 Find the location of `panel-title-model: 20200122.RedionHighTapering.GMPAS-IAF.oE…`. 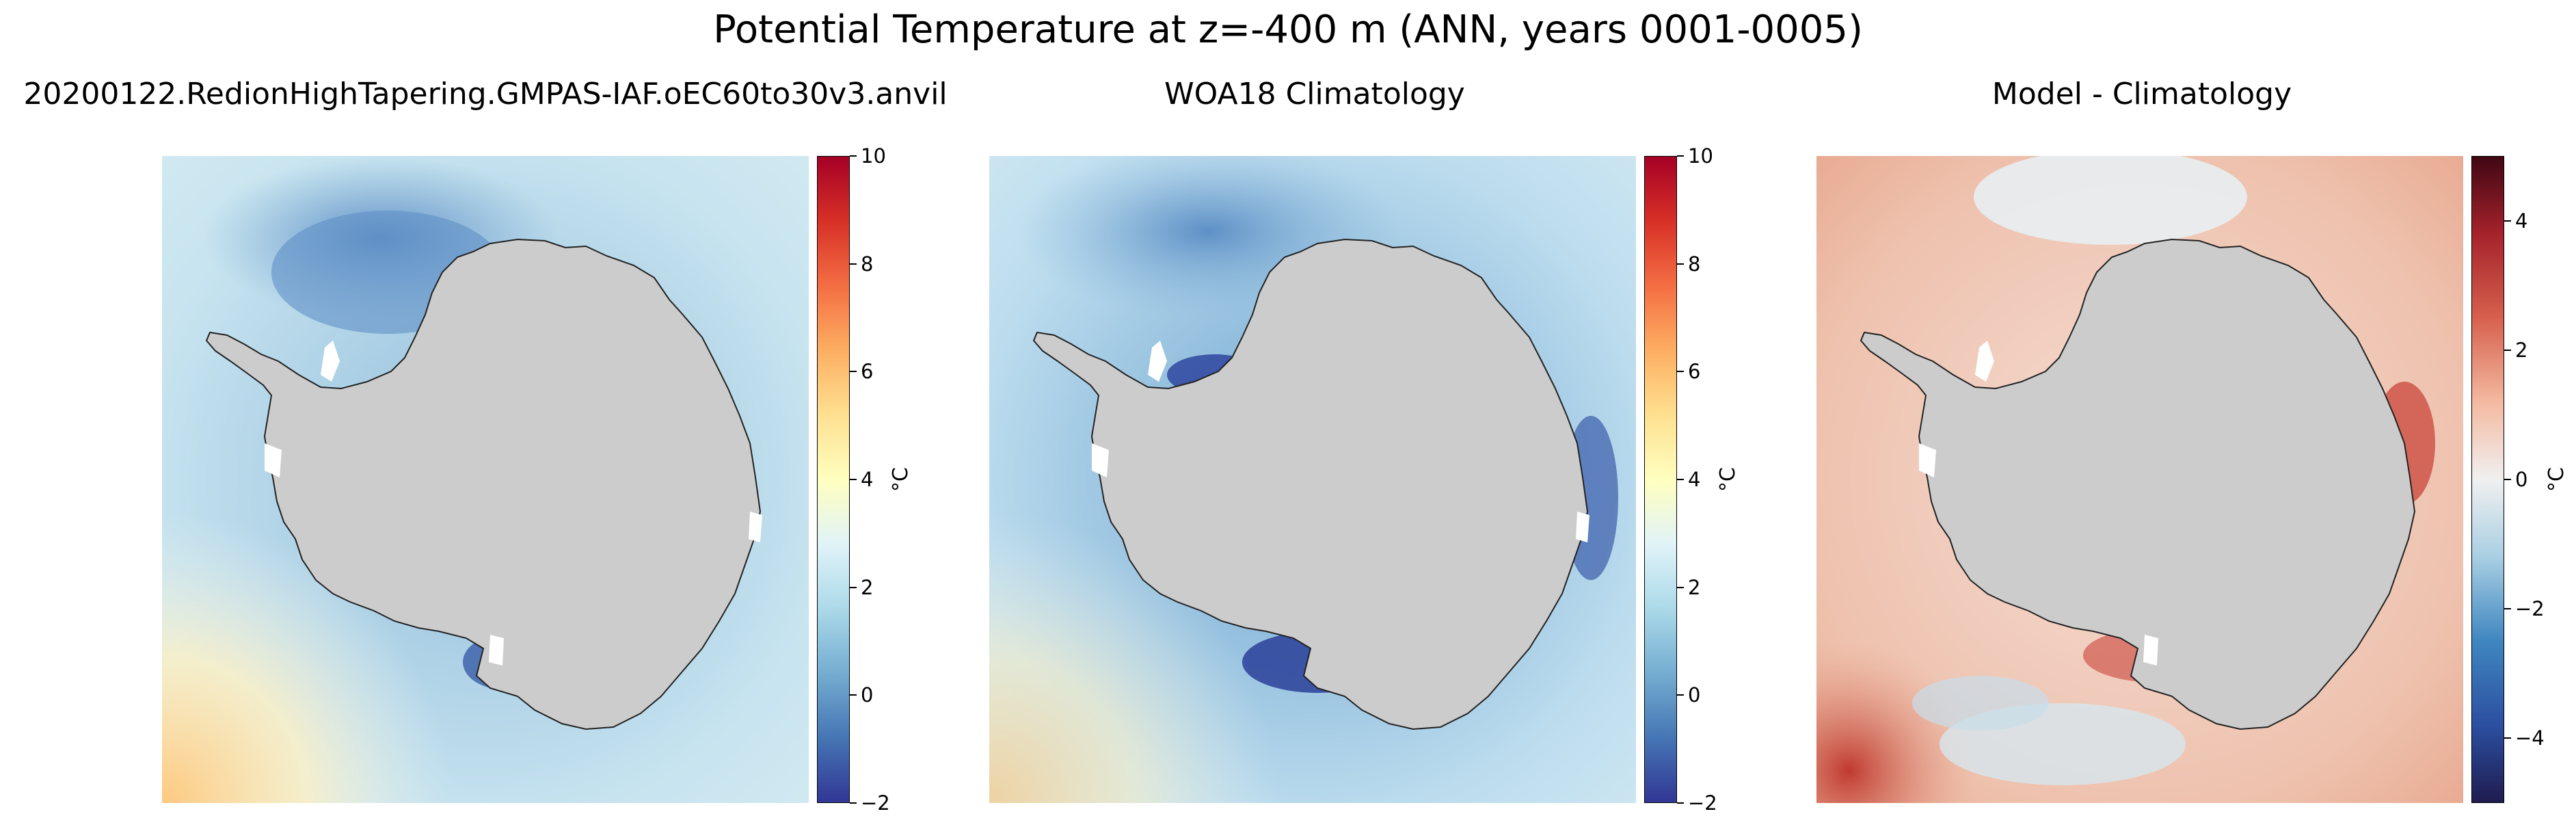

panel-title-model: 20200122.RedionHighTapering.GMPAS-IAF.oE… is located at coordinates (485, 94).